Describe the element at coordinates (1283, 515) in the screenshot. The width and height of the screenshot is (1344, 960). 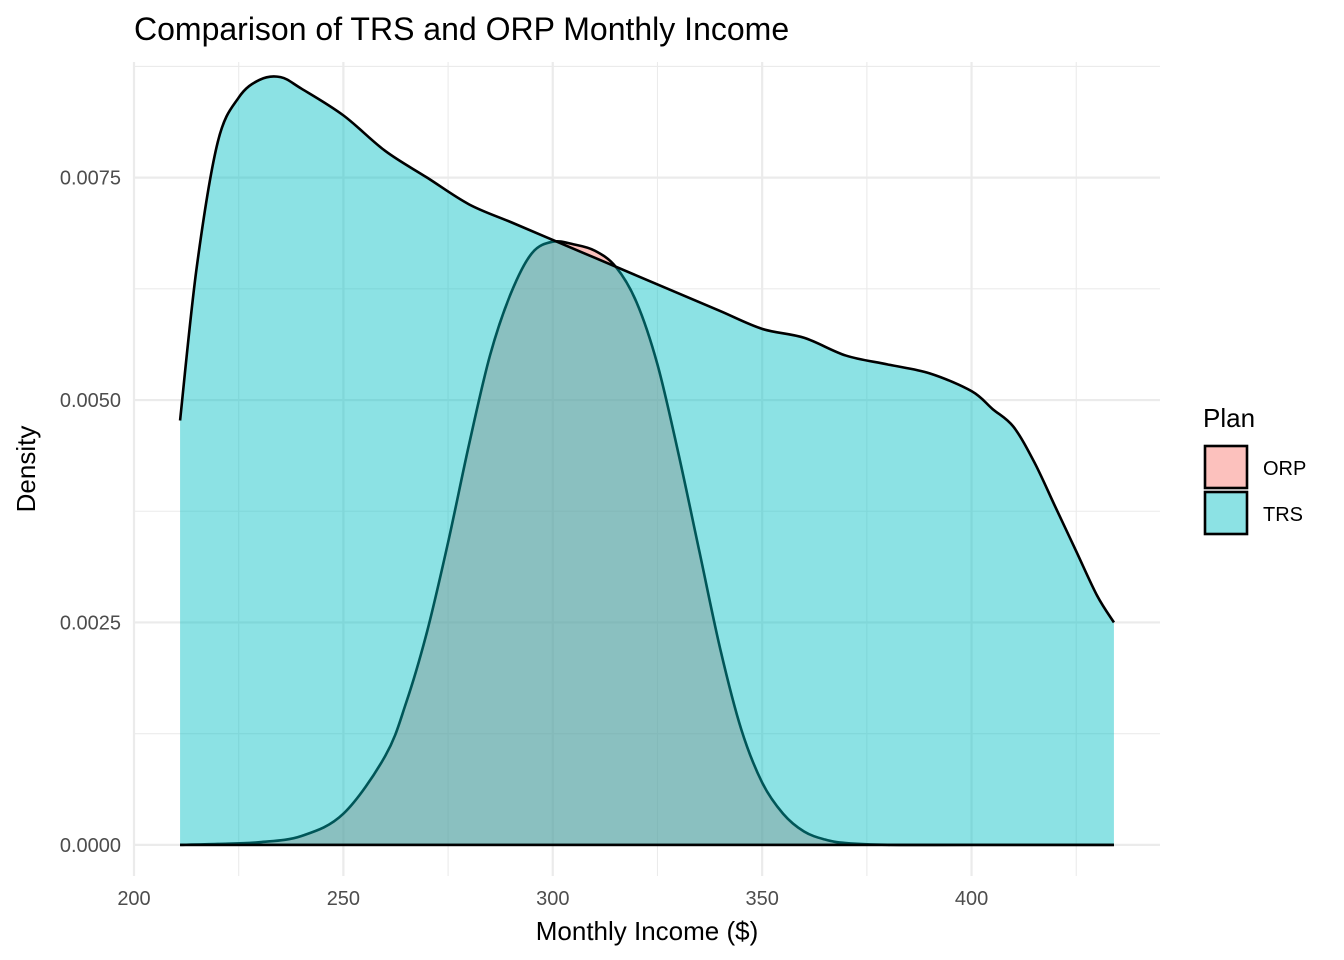
I see `legend-label-trs: TRS` at that location.